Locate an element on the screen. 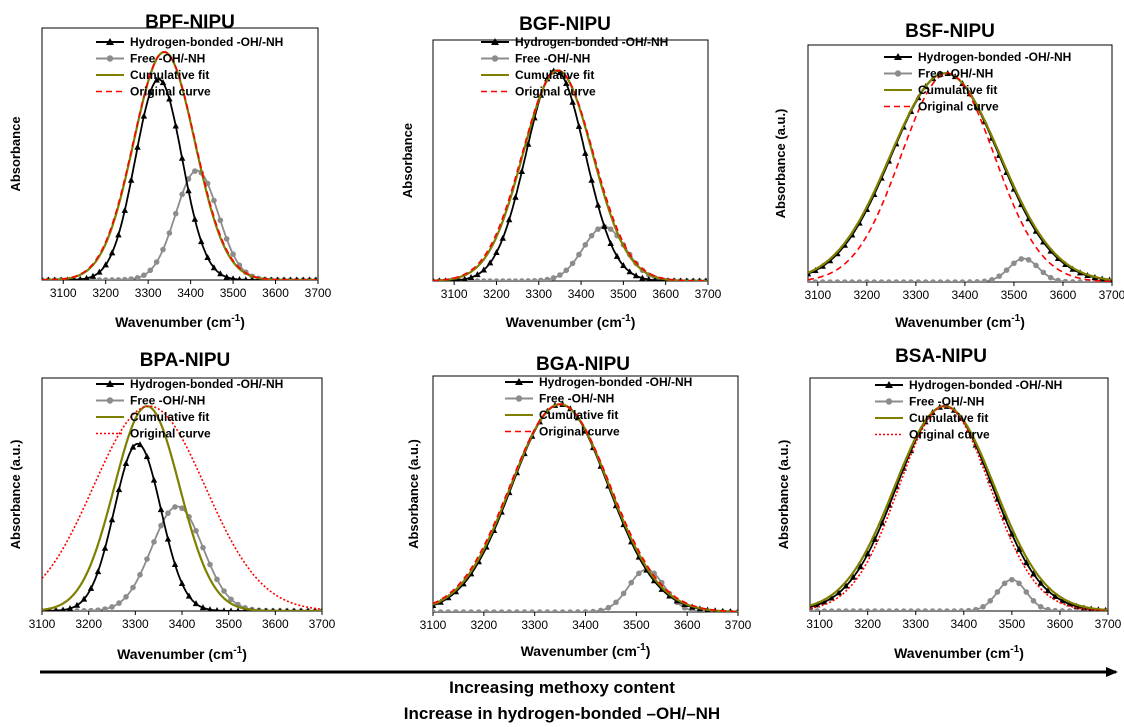 Image resolution: width=1124 pixels, height=727 pixels. y-axis-label: Absorbance is located at coordinates (407, 160).